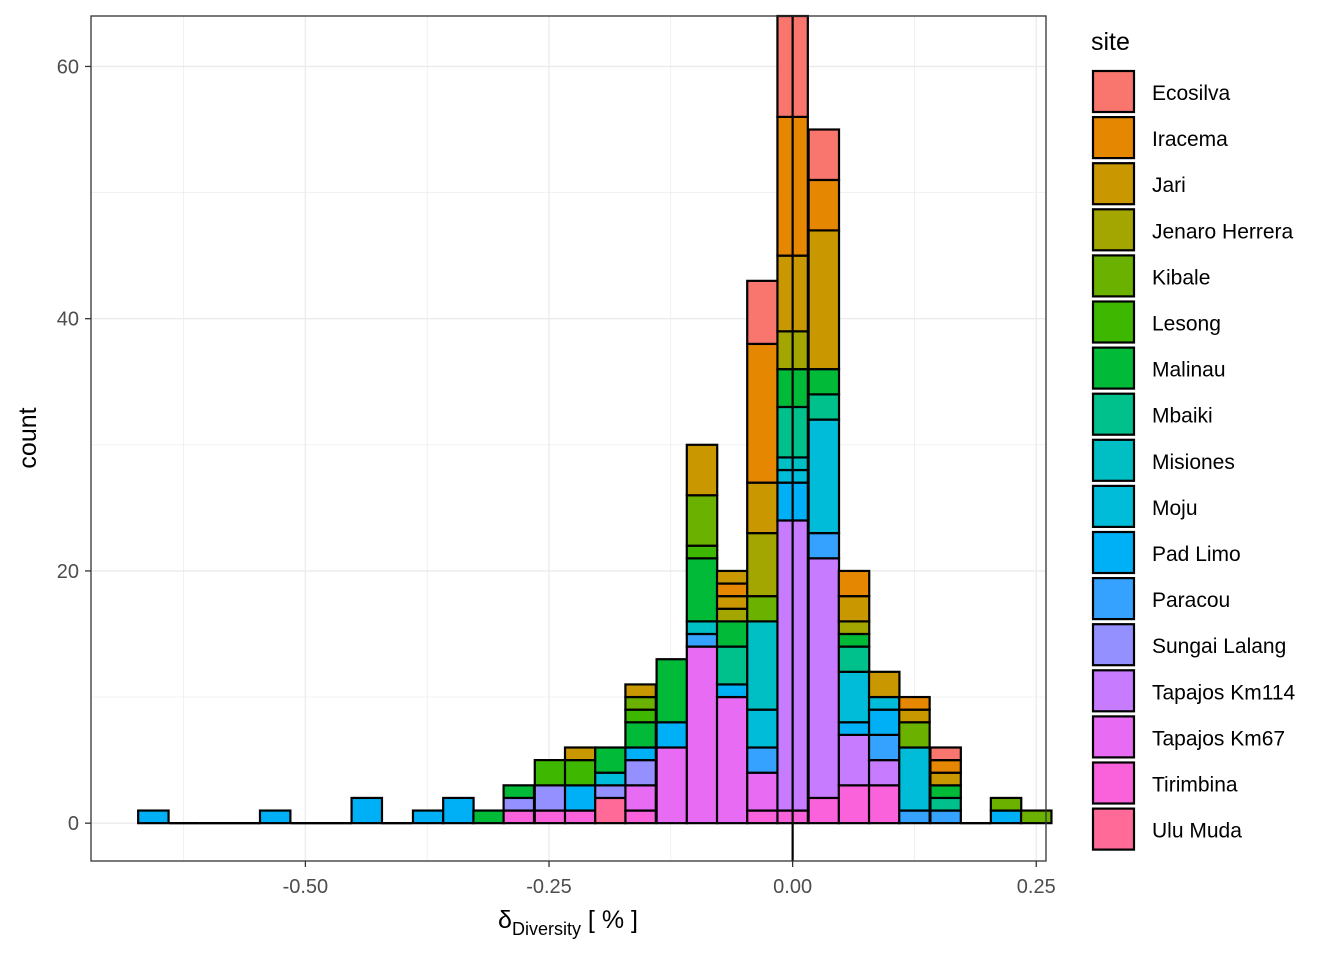 The height and width of the screenshot is (960, 1344). What do you see at coordinates (1175, 508) in the screenshot?
I see `legend-label: Moju` at bounding box center [1175, 508].